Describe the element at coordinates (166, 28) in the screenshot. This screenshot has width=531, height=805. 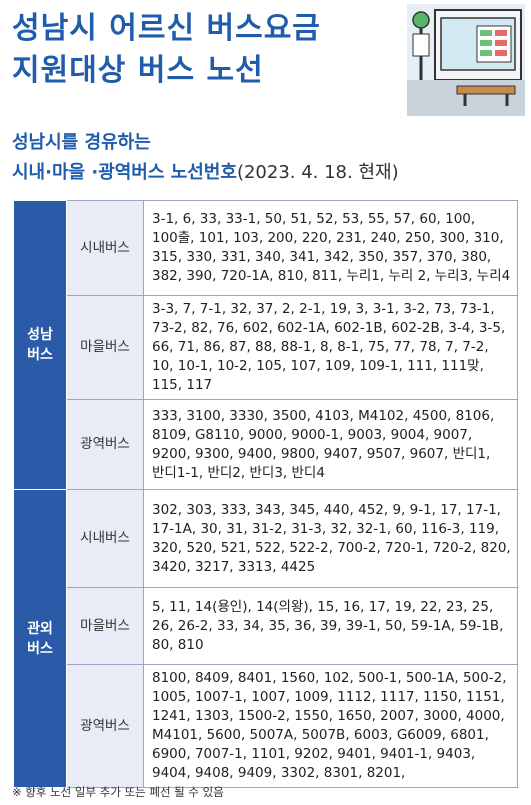
I see `title-line: 성남시 어르신 버스요금` at that location.